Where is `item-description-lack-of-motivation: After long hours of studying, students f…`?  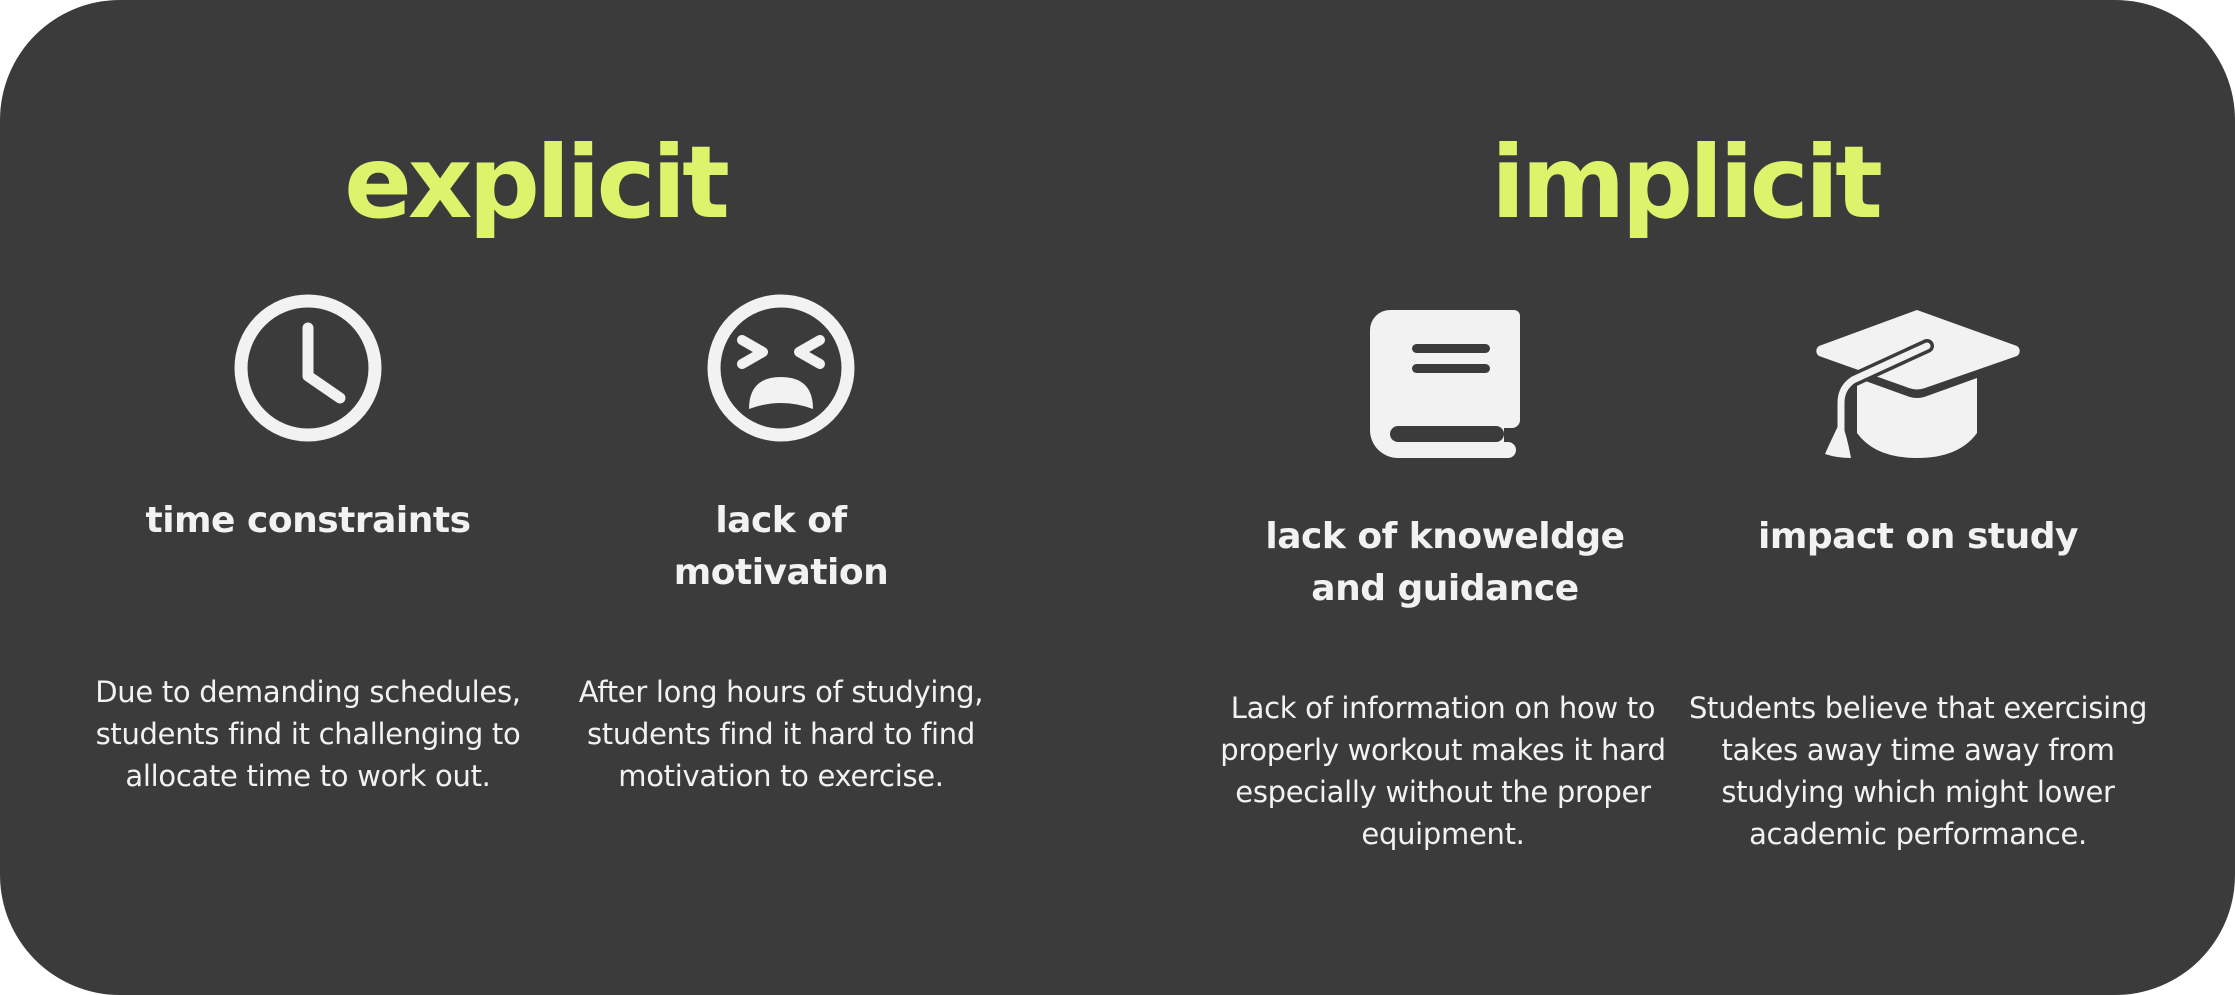 item-description-lack-of-motivation: After long hours of studying, students f… is located at coordinates (781, 734).